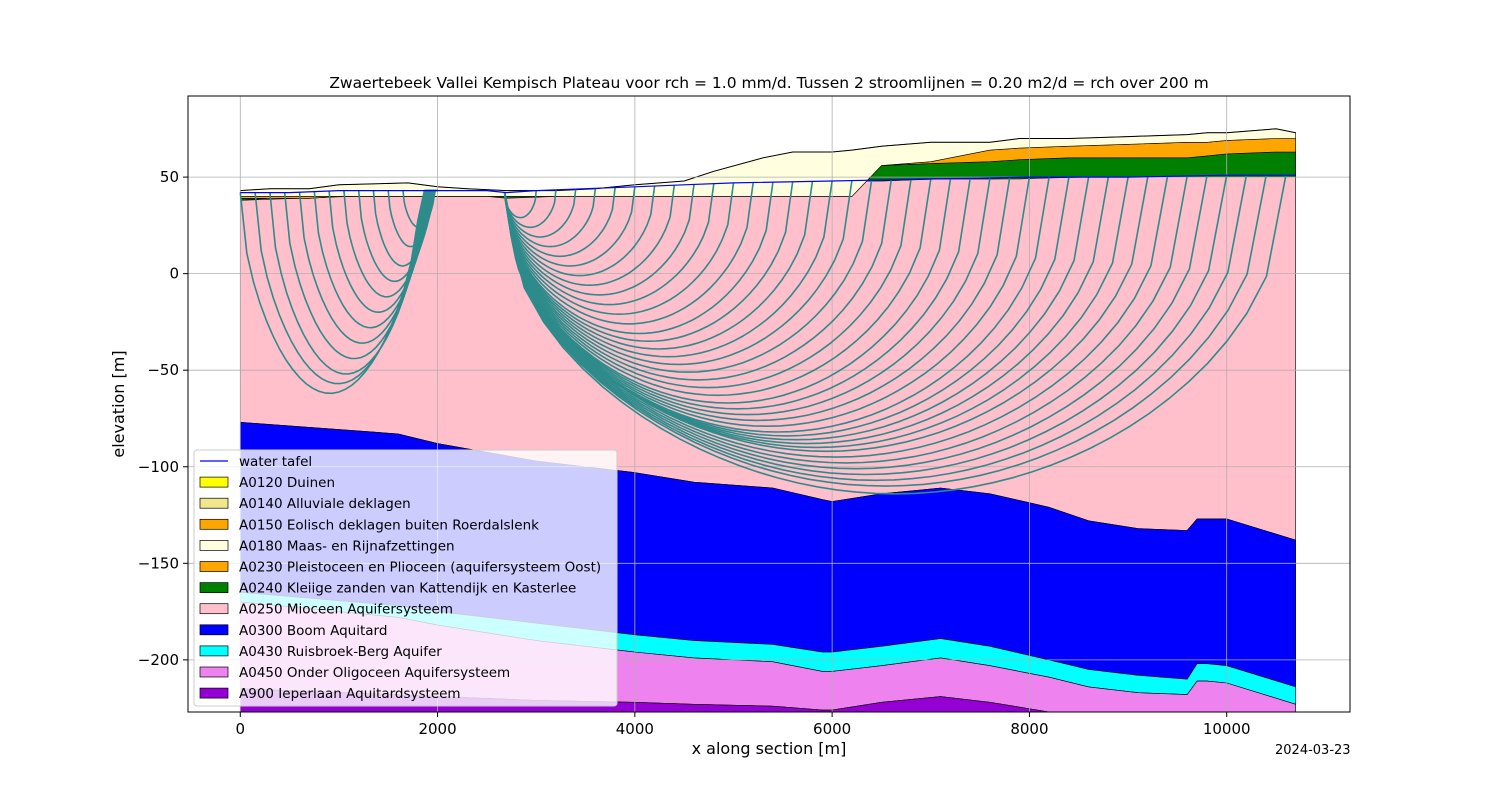 This screenshot has width=1500, height=804. What do you see at coordinates (313, 631) in the screenshot?
I see `legend-label: A0300 Boom Aquitard` at bounding box center [313, 631].